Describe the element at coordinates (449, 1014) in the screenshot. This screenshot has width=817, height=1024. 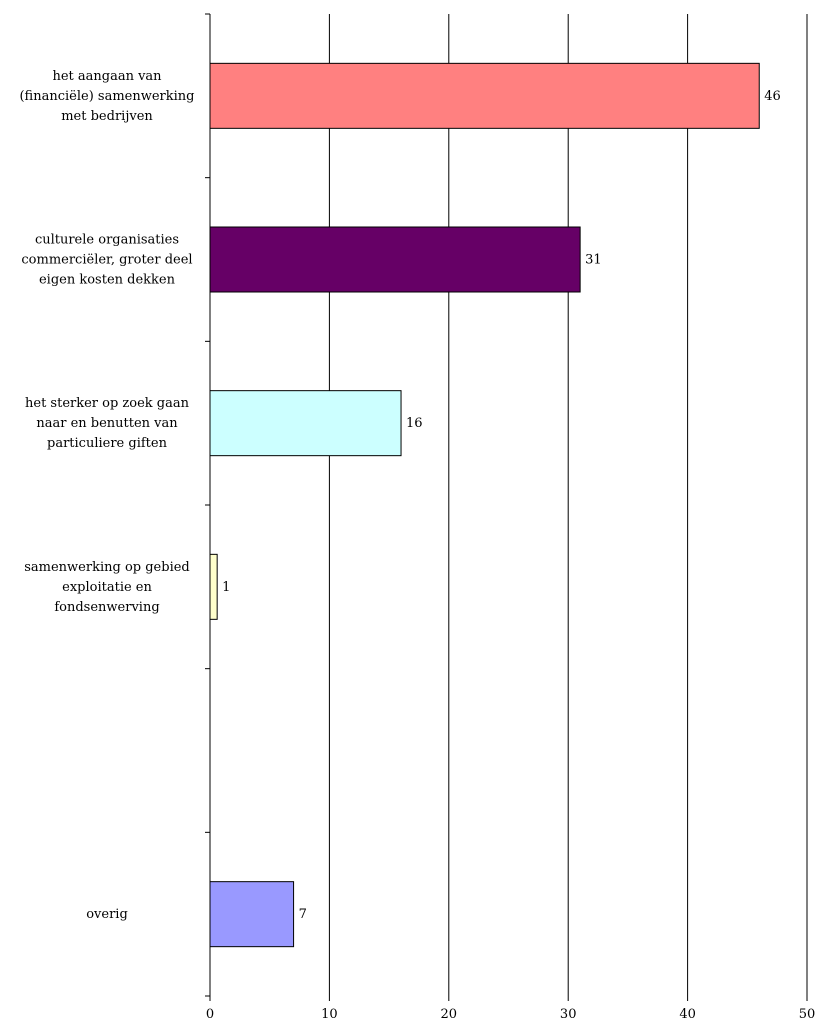
I see `x-tick-label-20: 20` at that location.